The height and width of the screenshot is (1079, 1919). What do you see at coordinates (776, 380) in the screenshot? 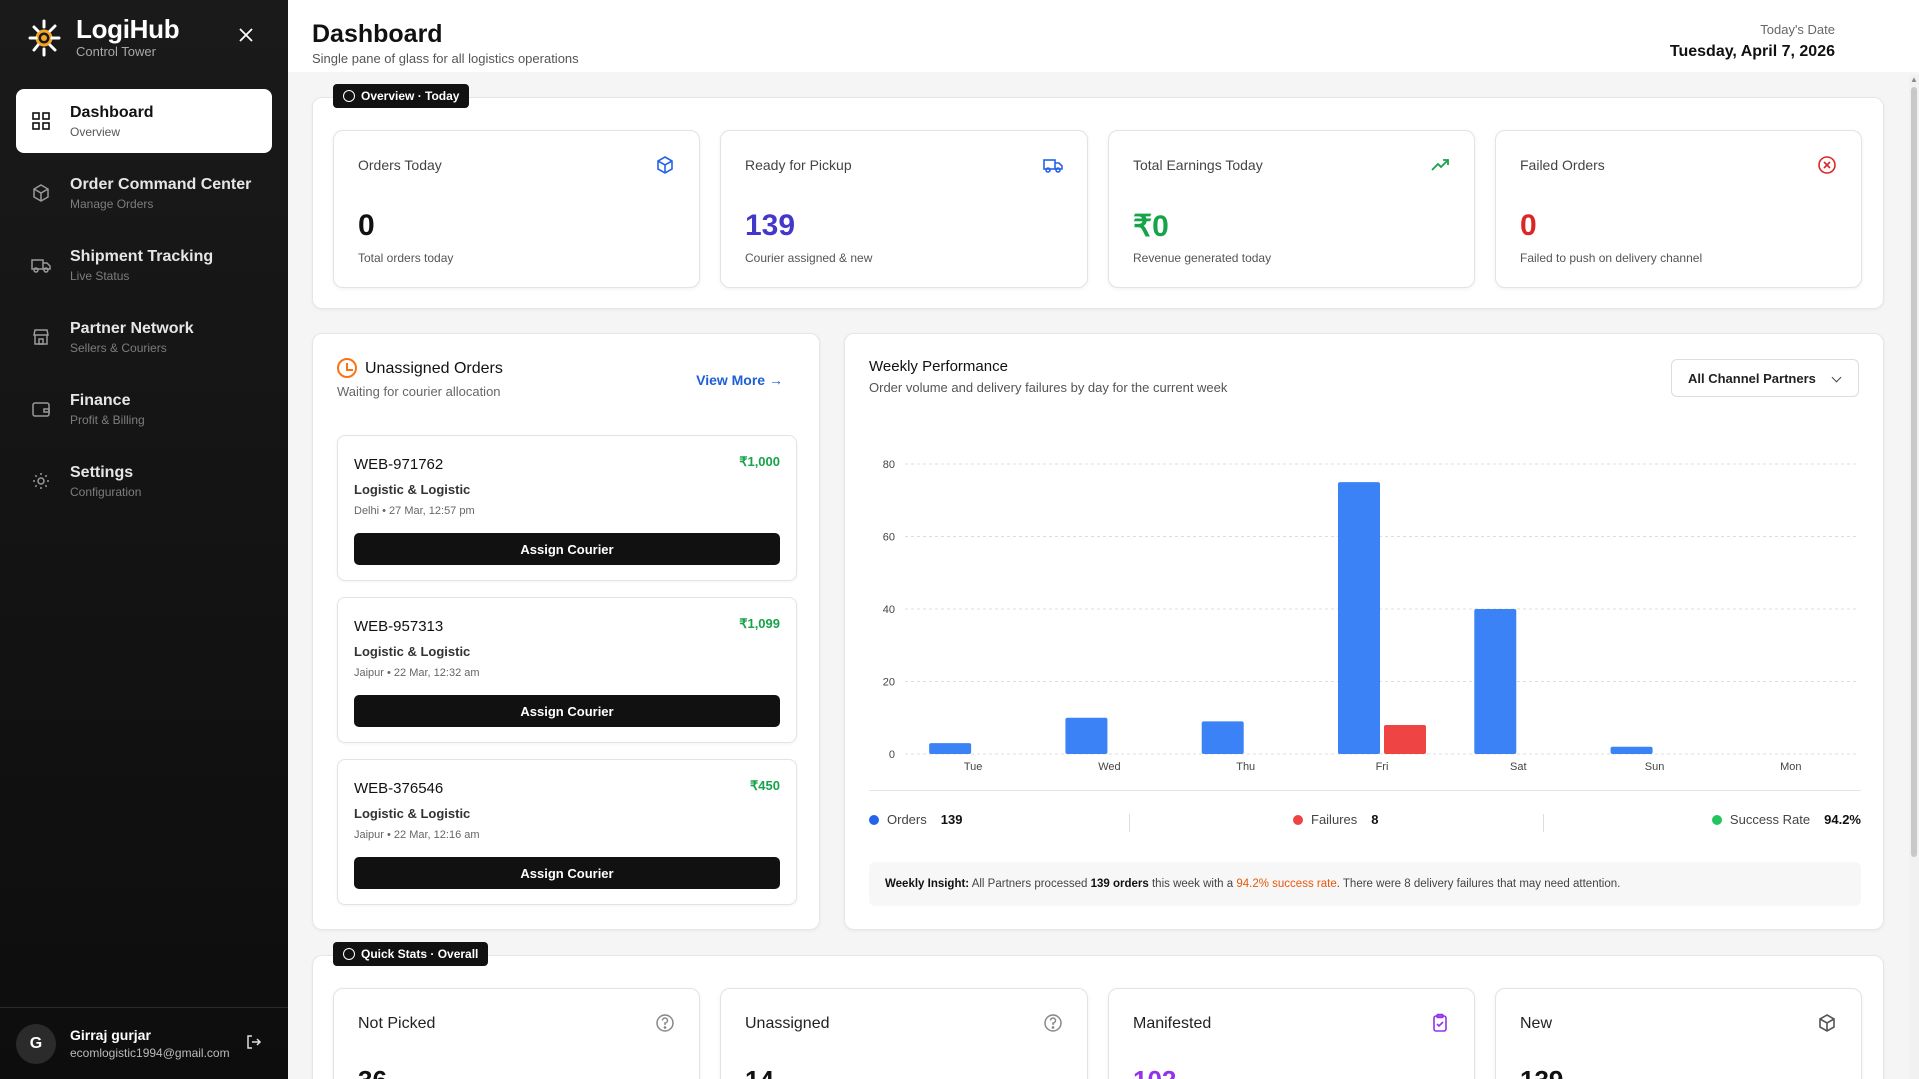
I see `arrow-right-icon: →` at bounding box center [776, 380].